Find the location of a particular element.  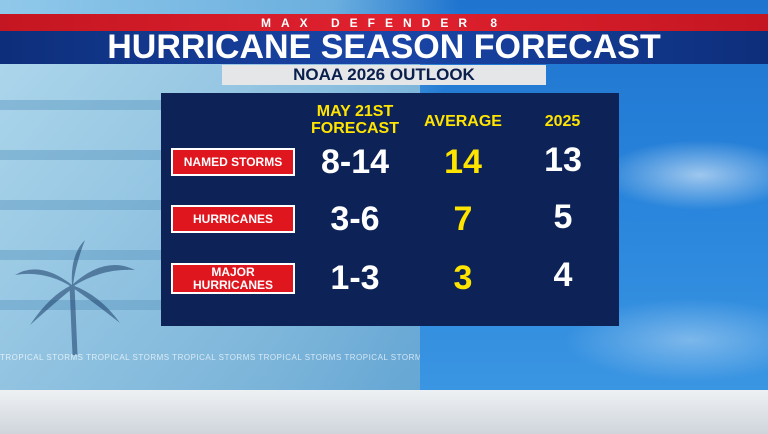

palm-tree-icon is located at coordinates (75, 297).